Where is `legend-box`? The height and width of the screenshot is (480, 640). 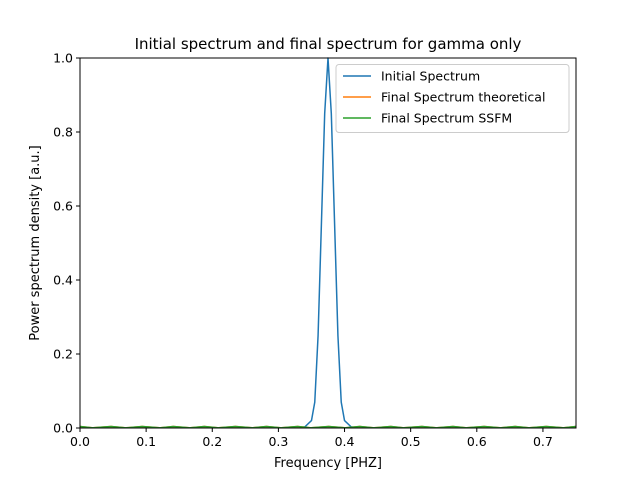 legend-box is located at coordinates (452, 98).